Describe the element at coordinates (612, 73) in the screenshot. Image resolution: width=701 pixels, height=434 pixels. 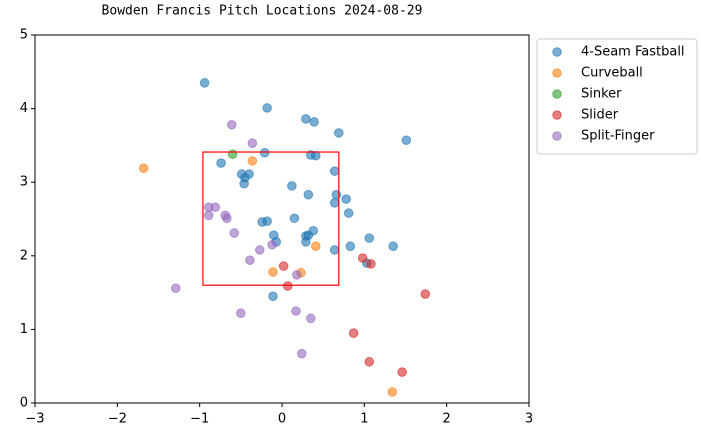
I see `legend-label: Curveball` at that location.